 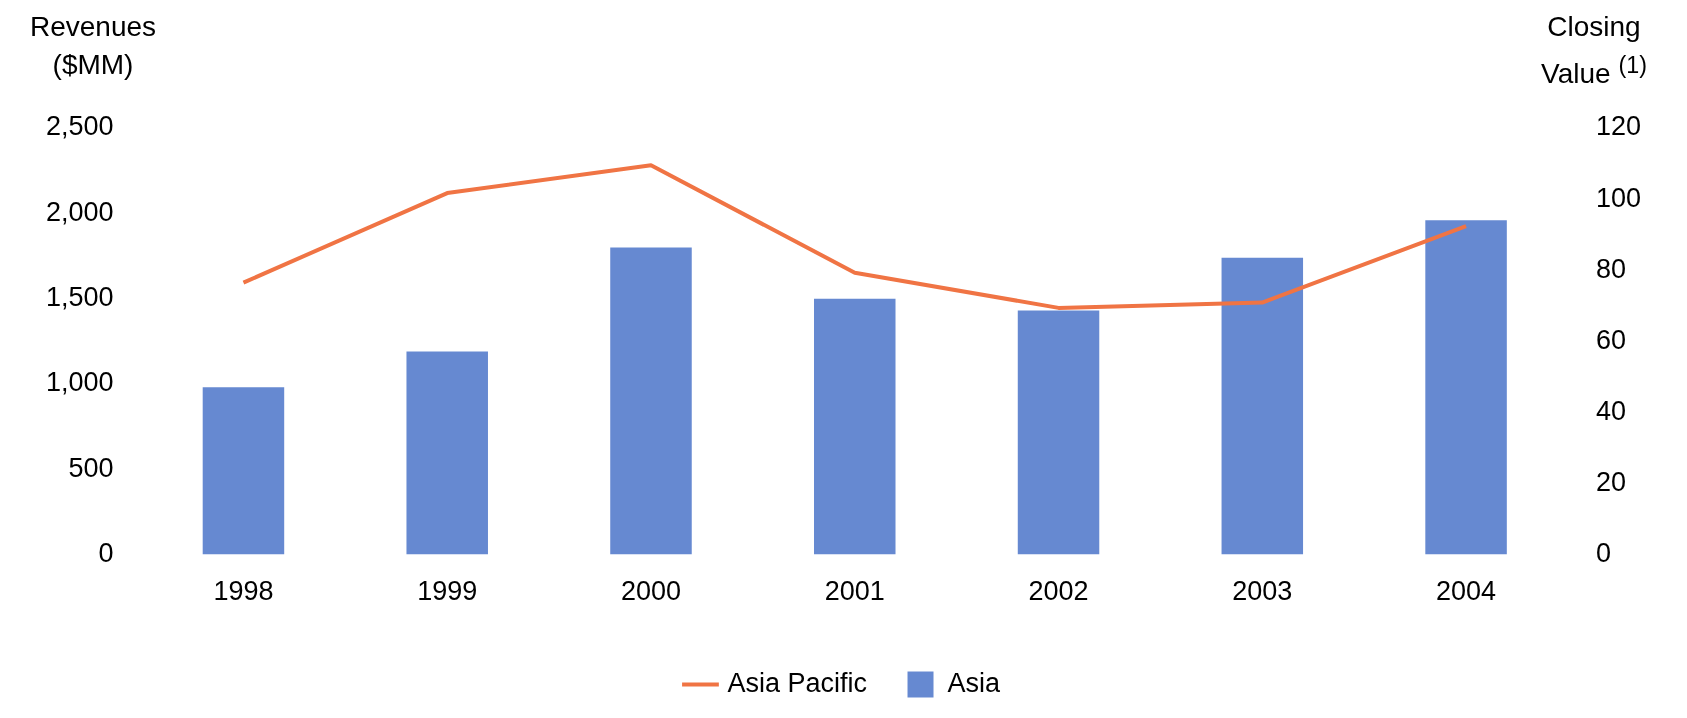 What do you see at coordinates (1618, 126) in the screenshot?
I see `y2-tick-label: 120` at bounding box center [1618, 126].